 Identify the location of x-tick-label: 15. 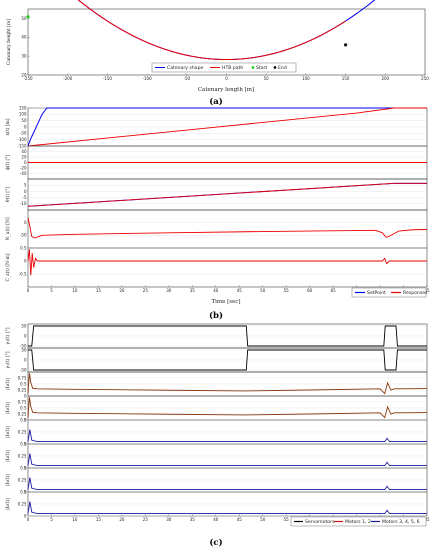
(99, 290).